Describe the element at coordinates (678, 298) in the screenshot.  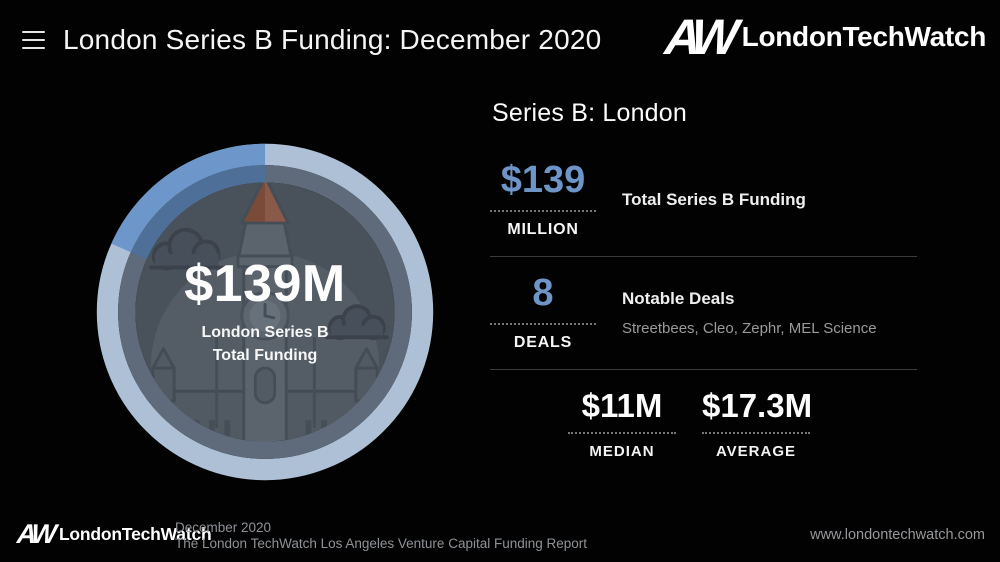
I see `deals-description: Notable Deals` at that location.